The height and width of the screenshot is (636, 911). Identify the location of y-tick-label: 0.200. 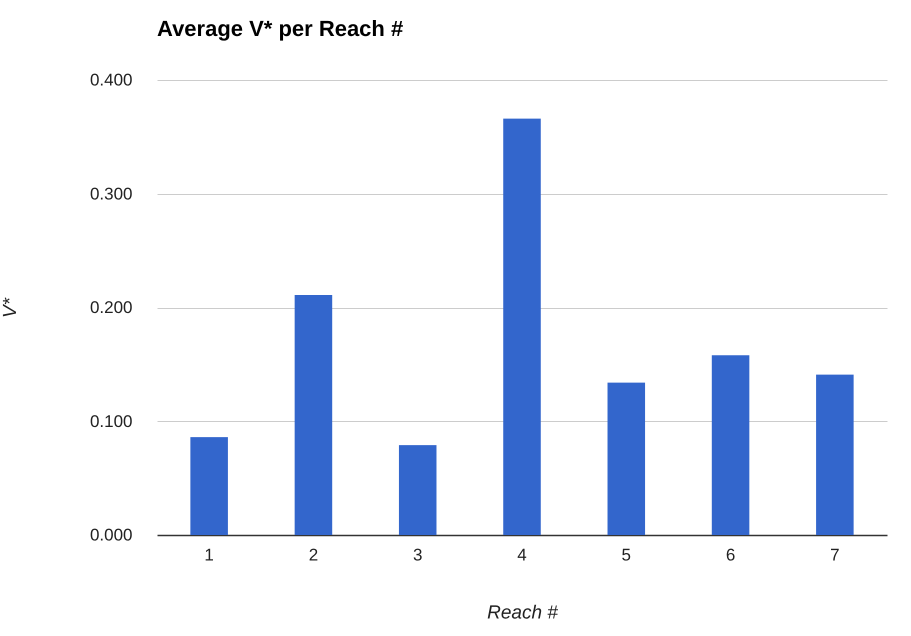
(111, 307).